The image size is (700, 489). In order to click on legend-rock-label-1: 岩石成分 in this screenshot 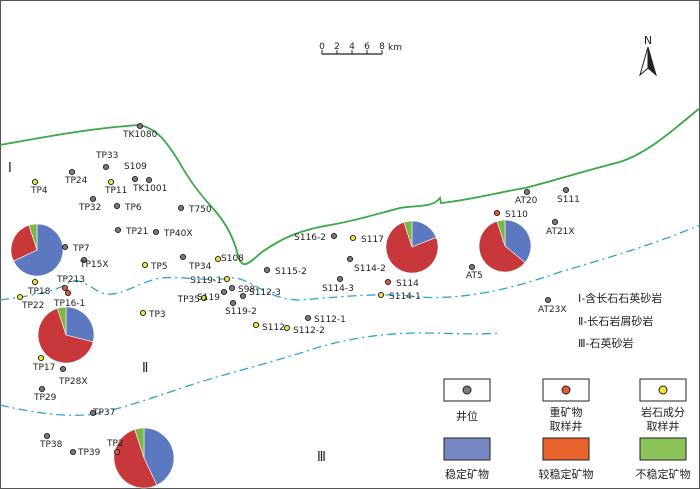, I will do `click(663, 412)`.